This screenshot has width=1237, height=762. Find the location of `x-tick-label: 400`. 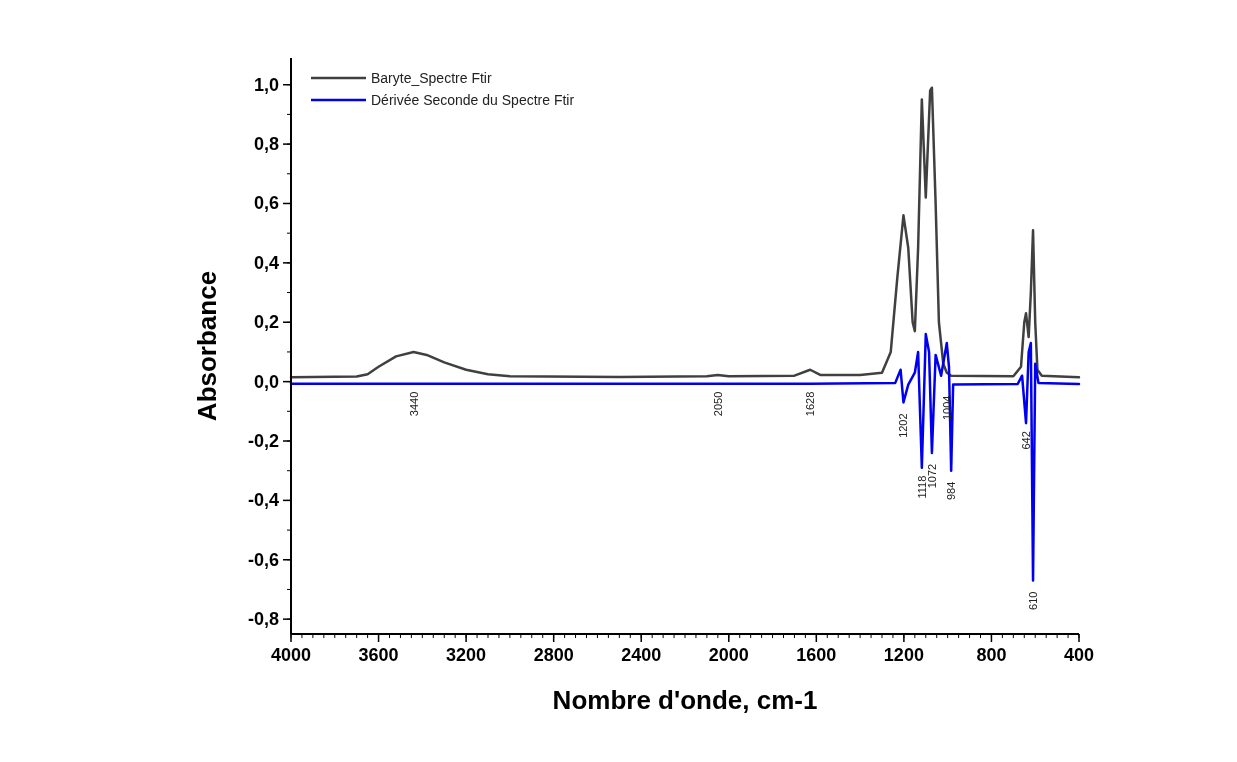

x-tick-label: 400 is located at coordinates (1079, 655).